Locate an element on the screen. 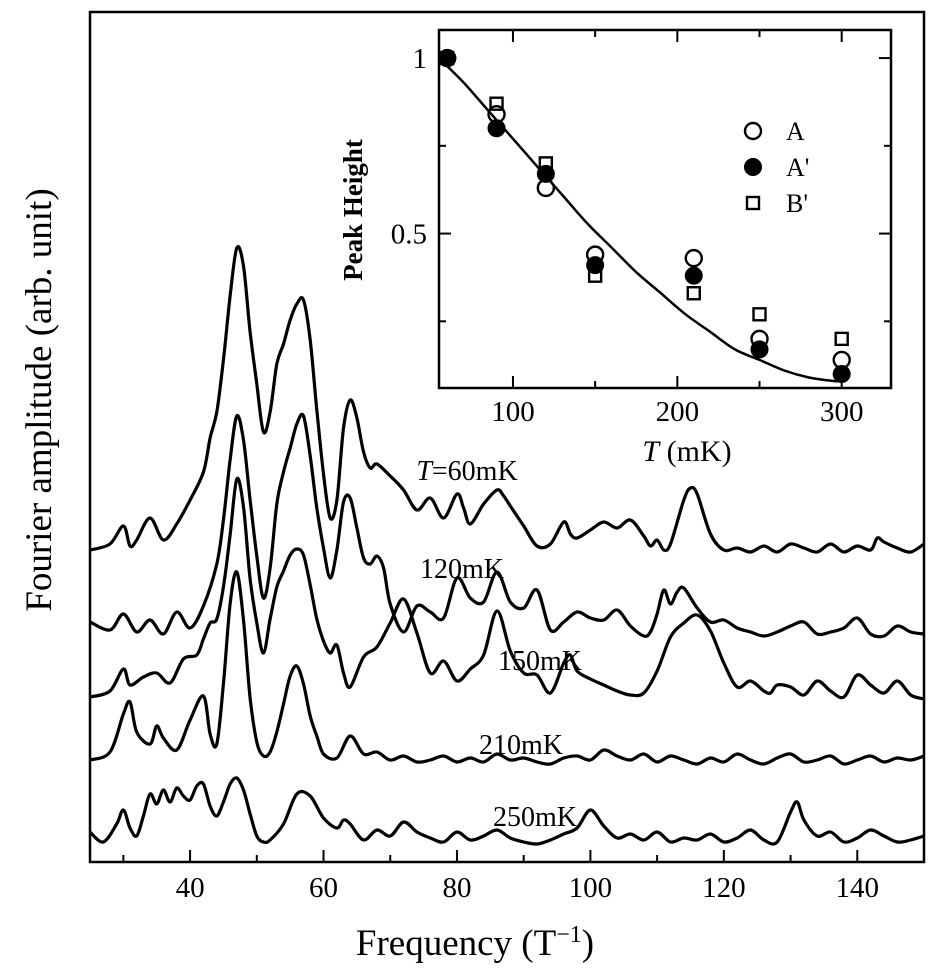  legend-label: B' is located at coordinates (797, 203).